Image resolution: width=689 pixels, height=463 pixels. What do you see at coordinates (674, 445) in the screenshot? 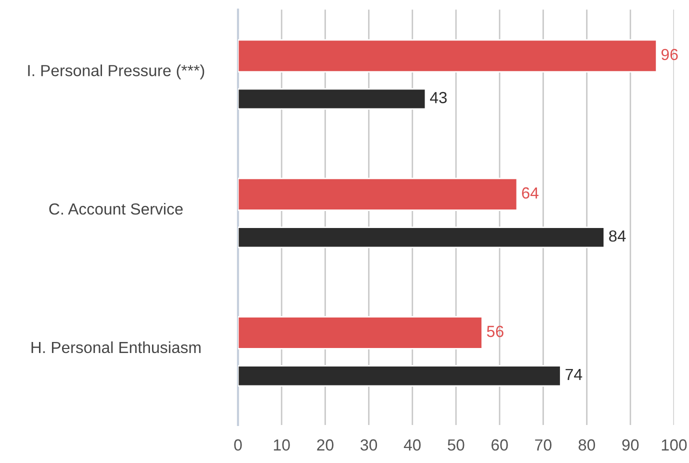
I see `x-tick-label: 100` at bounding box center [674, 445].